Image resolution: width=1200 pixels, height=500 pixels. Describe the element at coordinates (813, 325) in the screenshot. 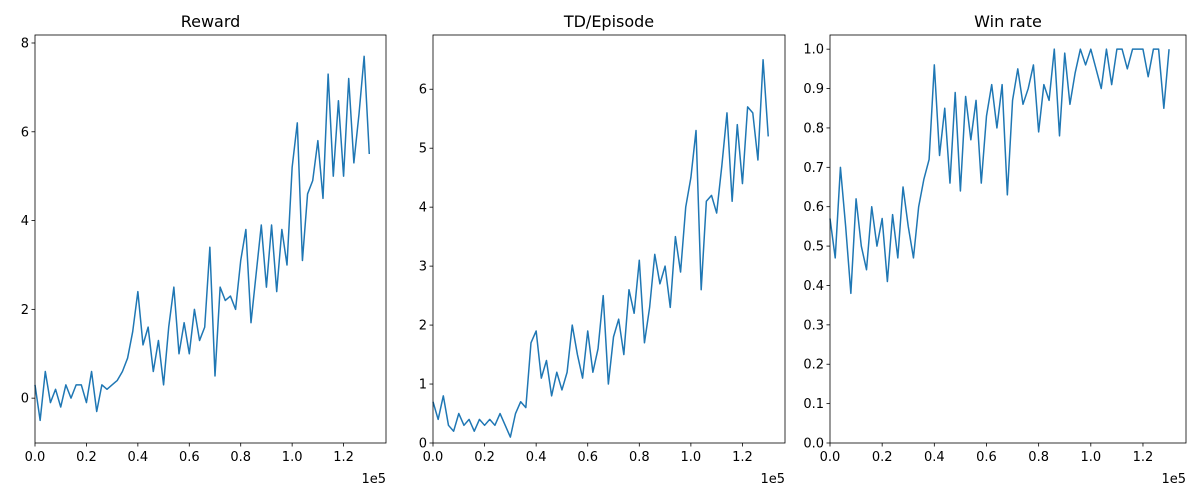

I see `y-tick-label: 0.3` at that location.